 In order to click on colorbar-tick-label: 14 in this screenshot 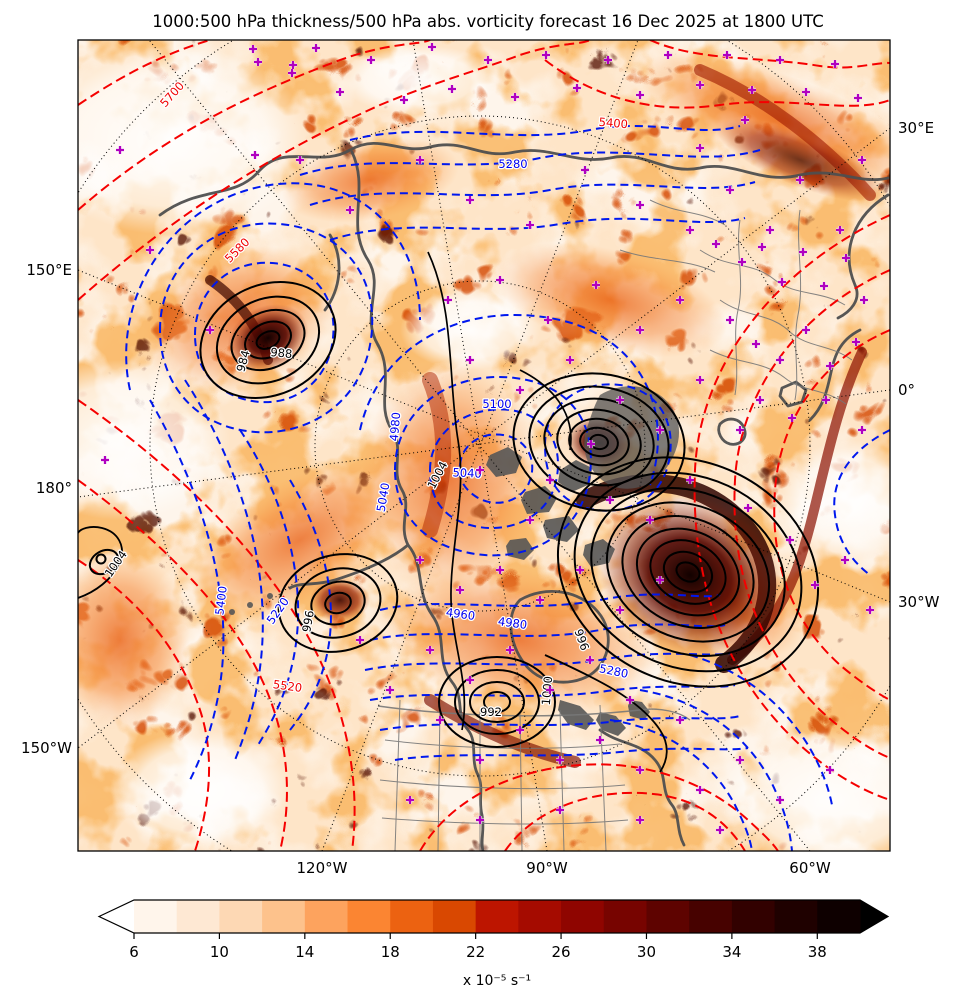, I will do `click(304, 952)`.